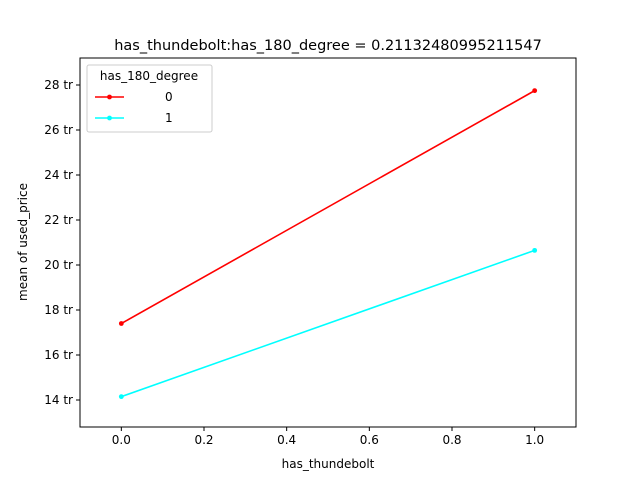 The image size is (640, 480). Describe the element at coordinates (58, 355) in the screenshot. I see `y-tick-label: 16 tr` at that location.